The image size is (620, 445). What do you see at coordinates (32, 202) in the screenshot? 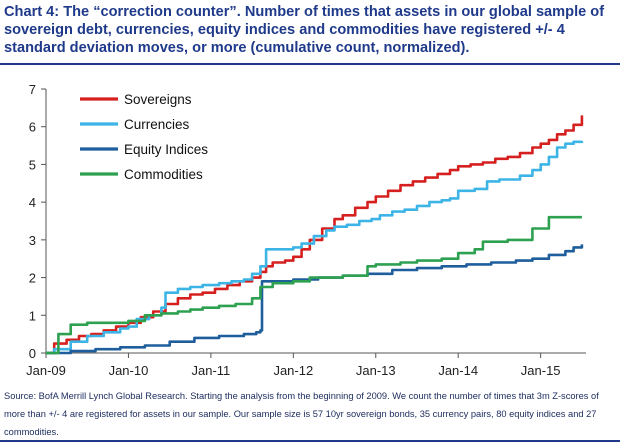
I see `y-tick-label: 4` at bounding box center [32, 202].